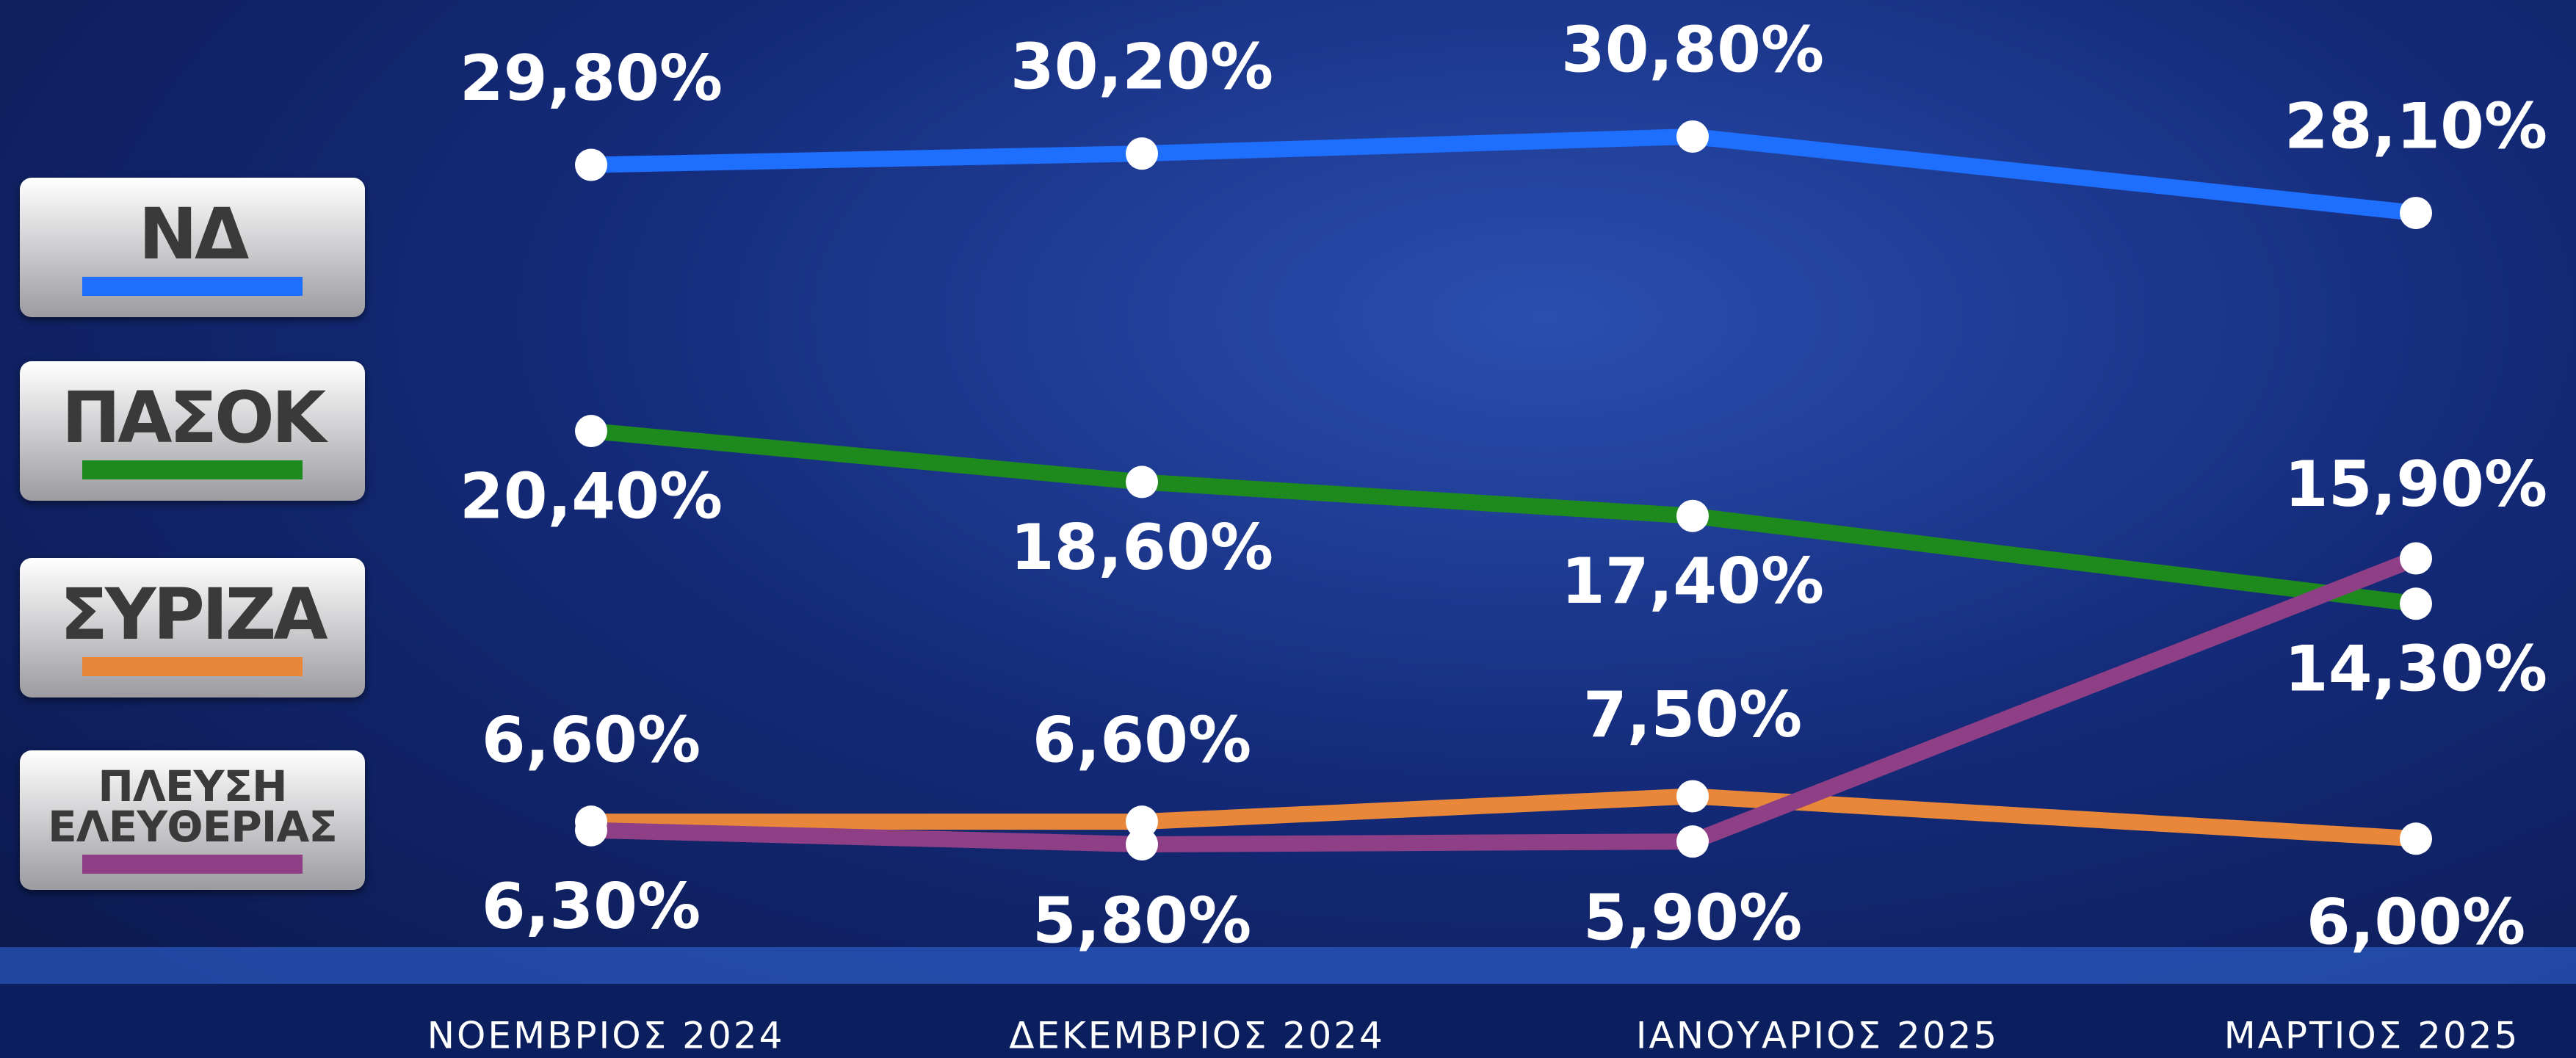  What do you see at coordinates (591, 906) in the screenshot?
I see `value-label: 6,30%` at bounding box center [591, 906].